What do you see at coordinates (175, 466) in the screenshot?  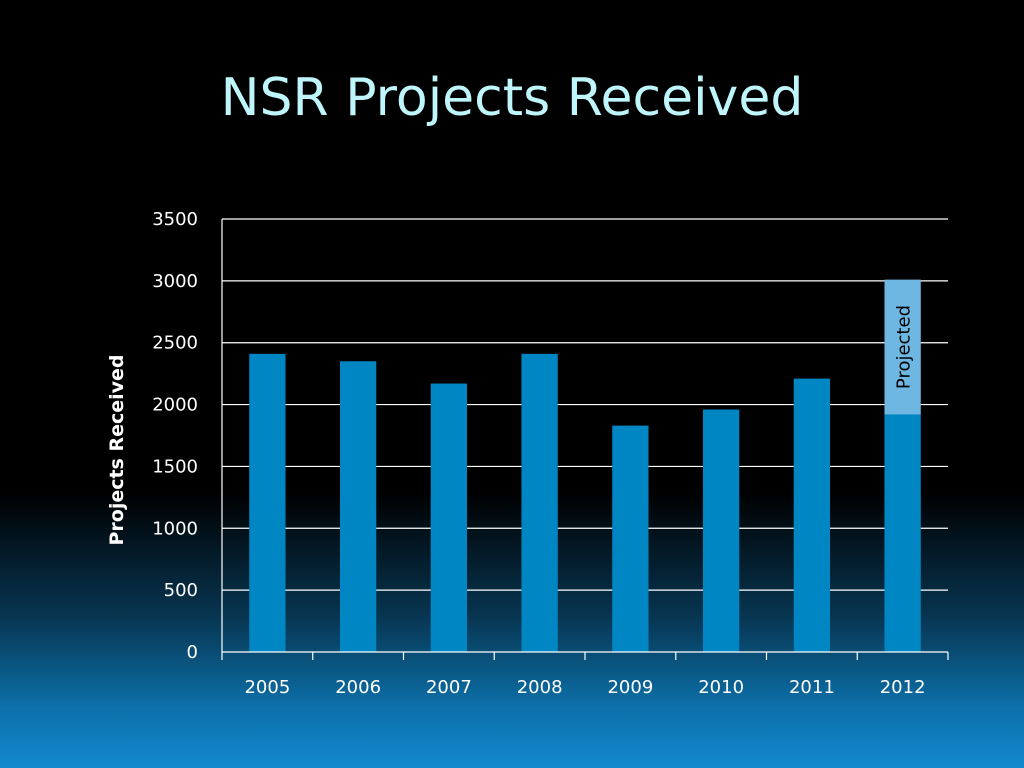 I see `y-tick-label: 1500` at bounding box center [175, 466].